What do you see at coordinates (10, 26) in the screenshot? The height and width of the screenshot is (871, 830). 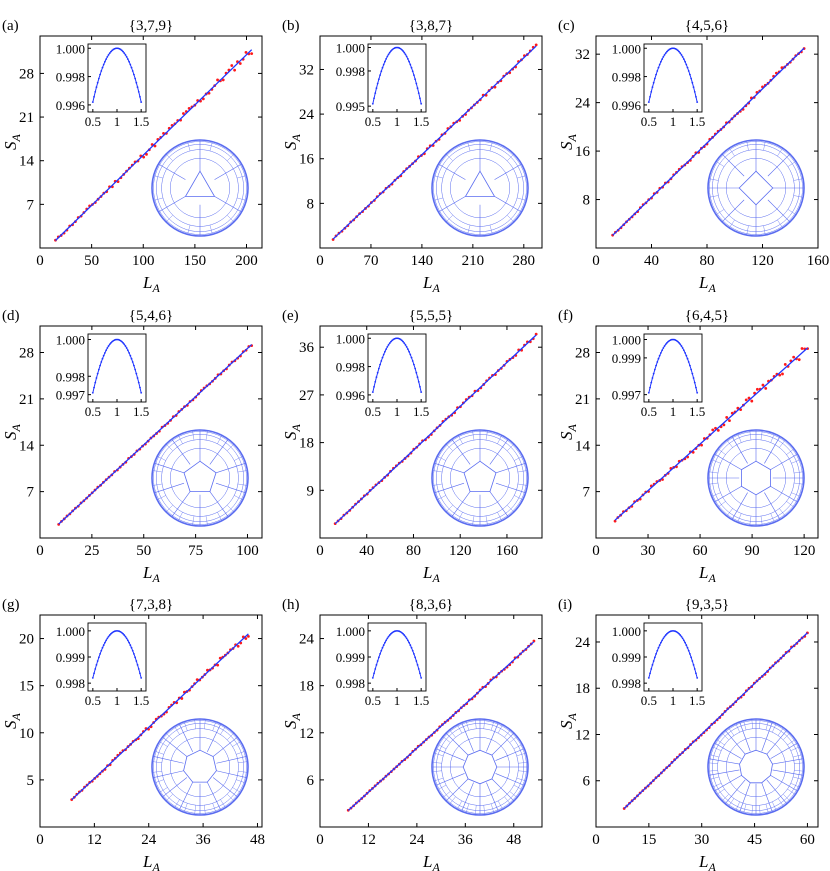 I see `panel-tag: (a)` at bounding box center [10, 26].